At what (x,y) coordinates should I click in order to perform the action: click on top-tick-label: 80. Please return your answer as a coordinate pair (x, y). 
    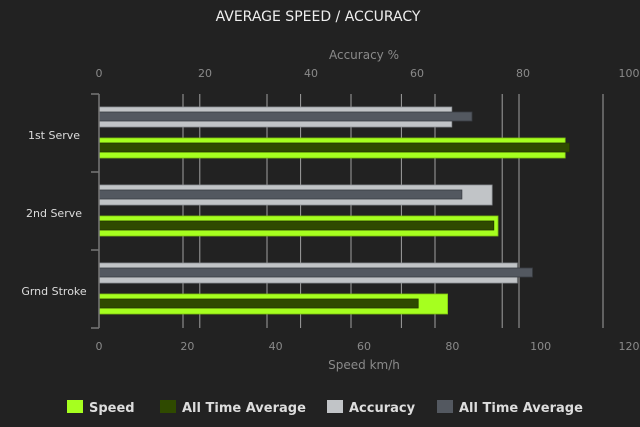
    Looking at the image, I should click on (523, 73).